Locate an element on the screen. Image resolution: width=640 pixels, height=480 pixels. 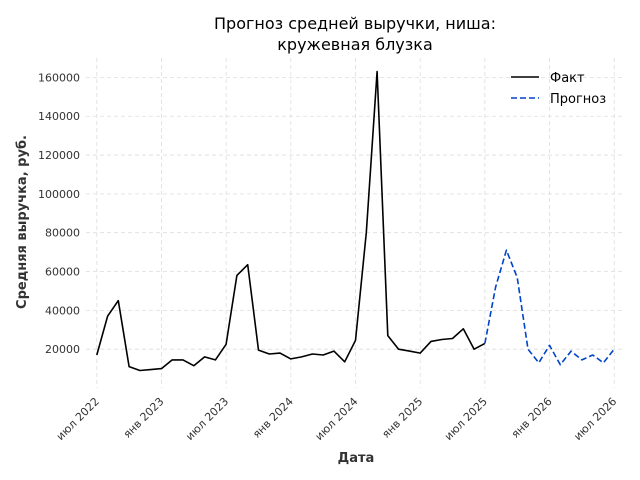
legend-label-fact: Факт is located at coordinates (567, 78).